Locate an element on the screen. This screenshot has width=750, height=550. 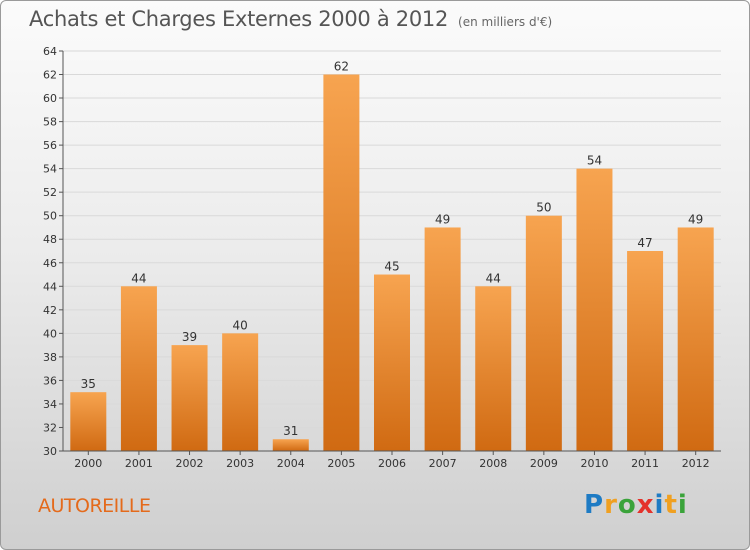
y-tick-label: 40 is located at coordinates (50, 333).